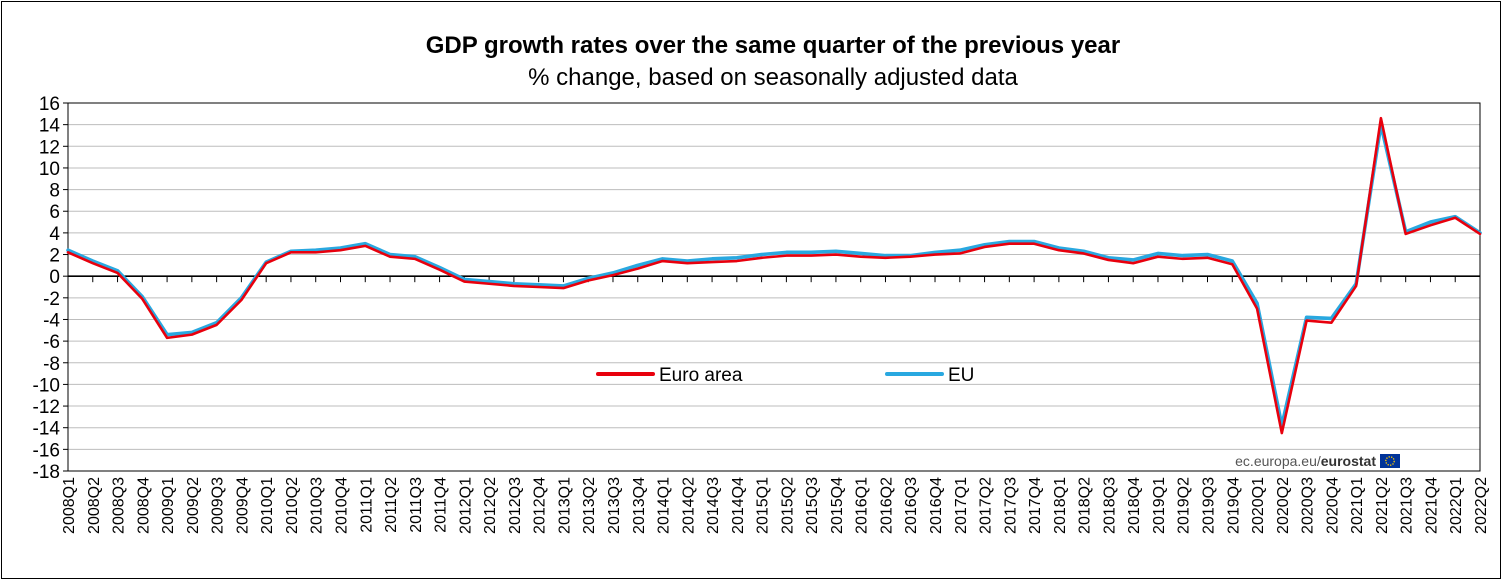  Describe the element at coordinates (69, 505) in the screenshot. I see `x-tick-label: 2008Q1` at that location.